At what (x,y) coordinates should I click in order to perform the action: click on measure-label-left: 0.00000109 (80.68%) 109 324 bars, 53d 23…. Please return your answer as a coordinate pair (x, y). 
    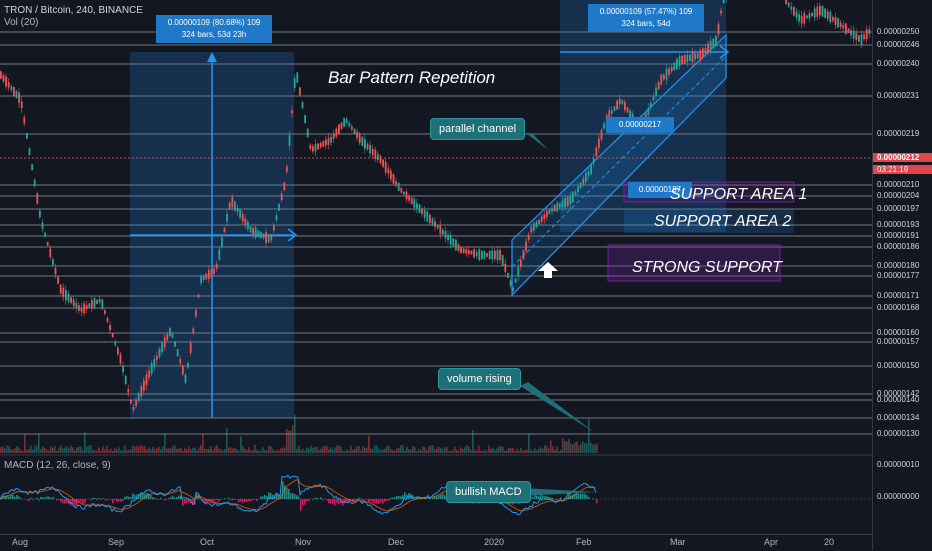
    Looking at the image, I should click on (214, 29).